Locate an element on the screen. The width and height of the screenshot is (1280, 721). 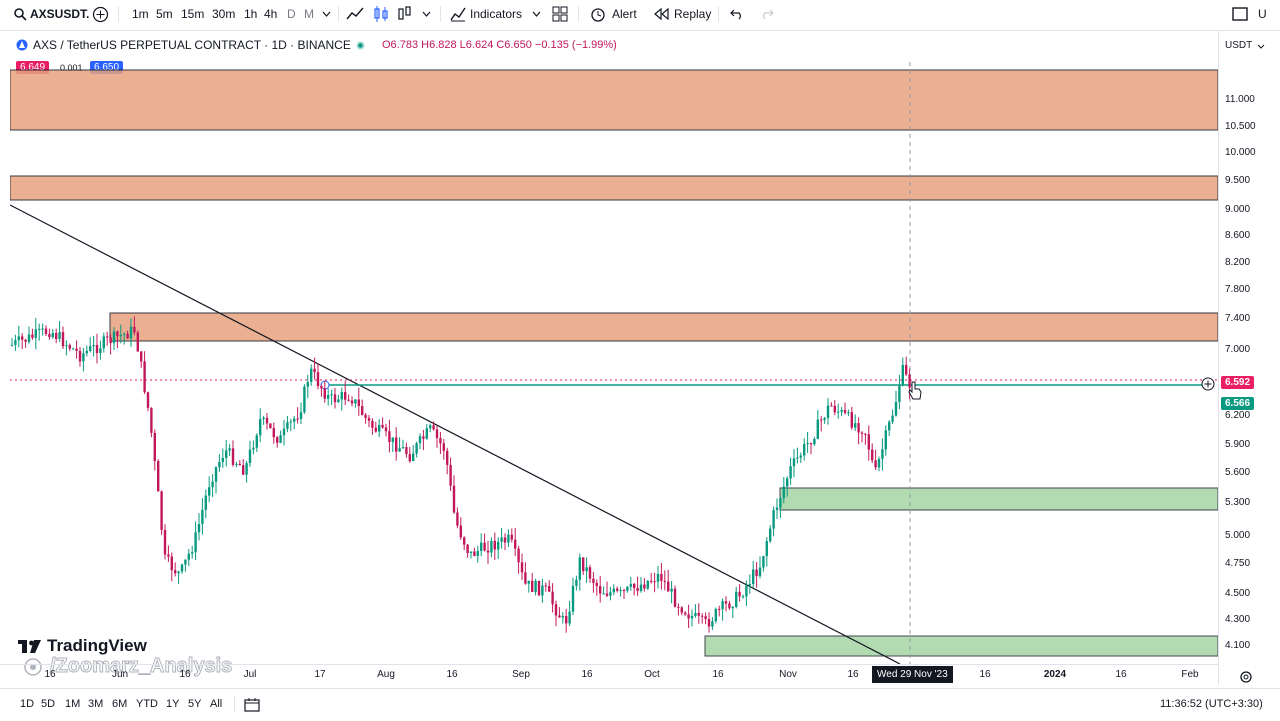
fullscreen-icon is located at coordinates (1240, 14).